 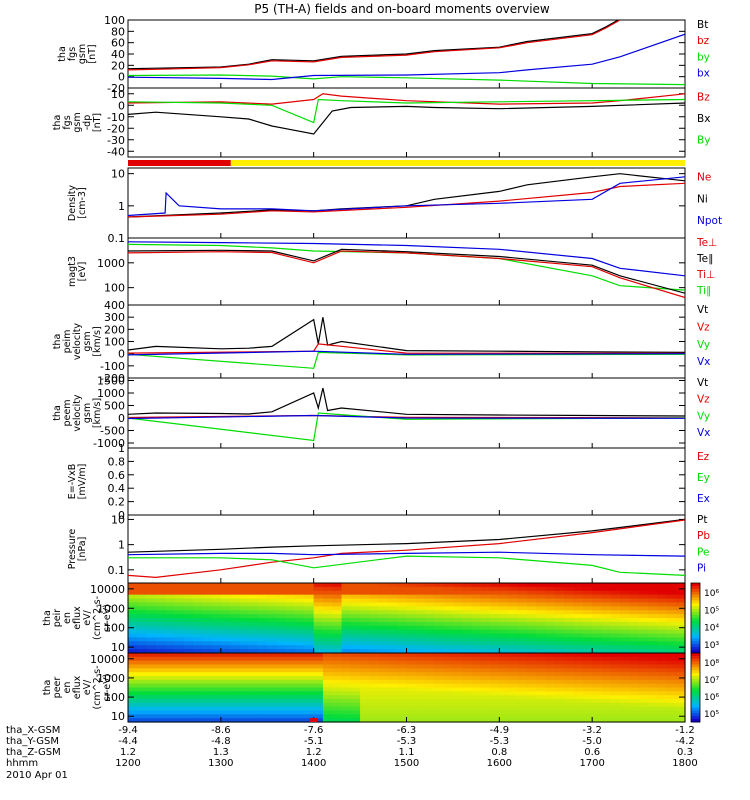 What do you see at coordinates (702, 310) in the screenshot?
I see `legend-label: Vt` at bounding box center [702, 310].